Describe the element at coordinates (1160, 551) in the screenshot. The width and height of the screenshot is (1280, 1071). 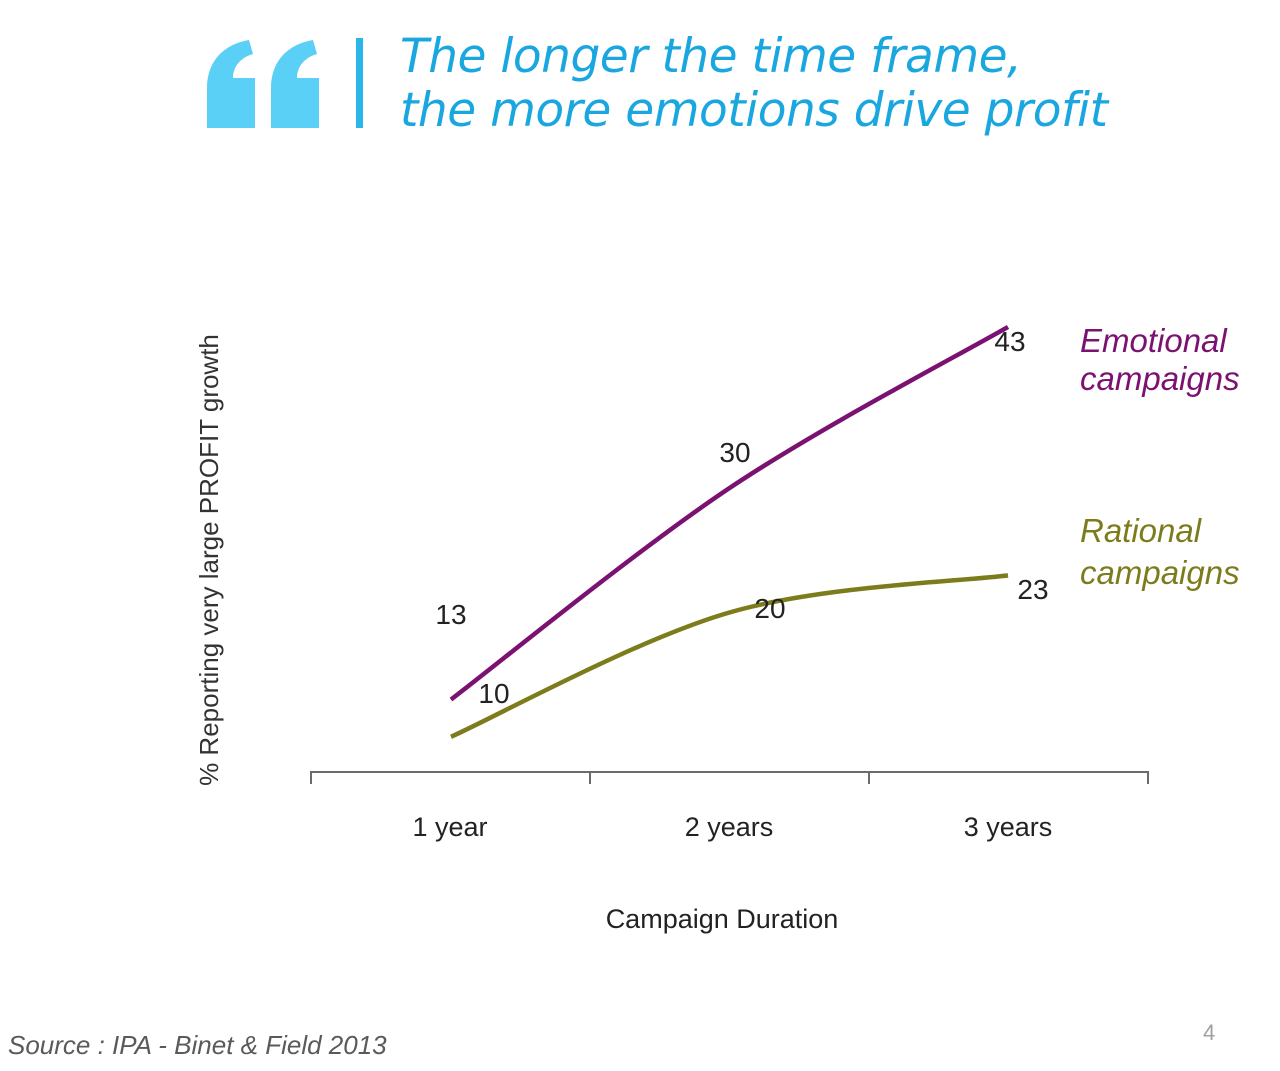
I see `legend-rational: Rational campaigns` at that location.